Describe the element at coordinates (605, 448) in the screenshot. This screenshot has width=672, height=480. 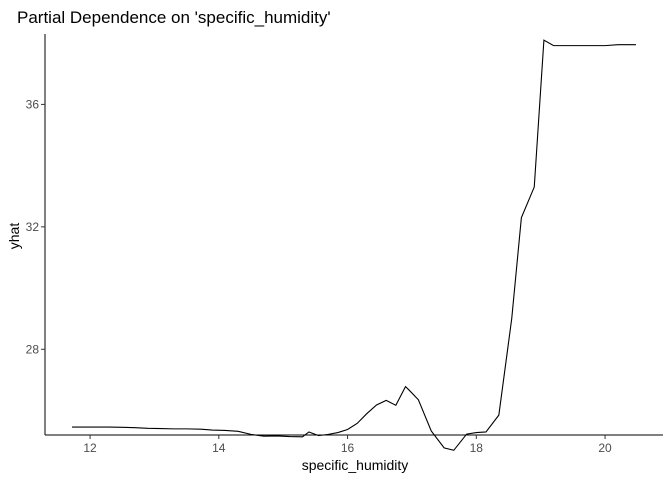
I see `x-tick-label: 20` at that location.